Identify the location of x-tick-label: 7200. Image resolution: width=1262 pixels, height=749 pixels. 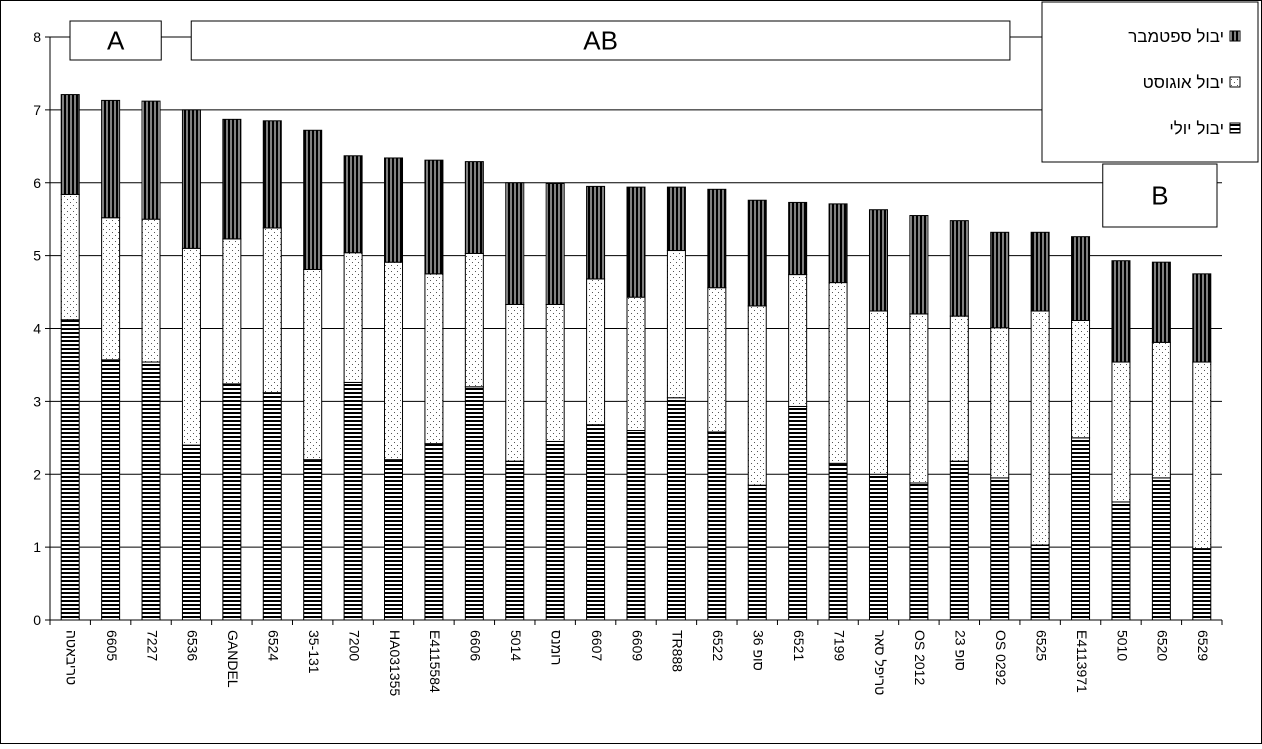
(354, 645).